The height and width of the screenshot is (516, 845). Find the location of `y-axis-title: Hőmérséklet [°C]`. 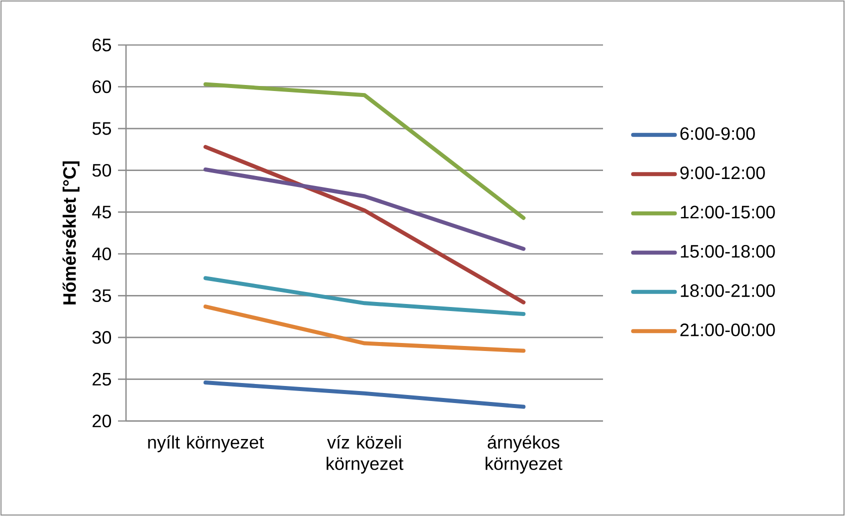

y-axis-title: Hőmérséklet [°C] is located at coordinates (71, 232).